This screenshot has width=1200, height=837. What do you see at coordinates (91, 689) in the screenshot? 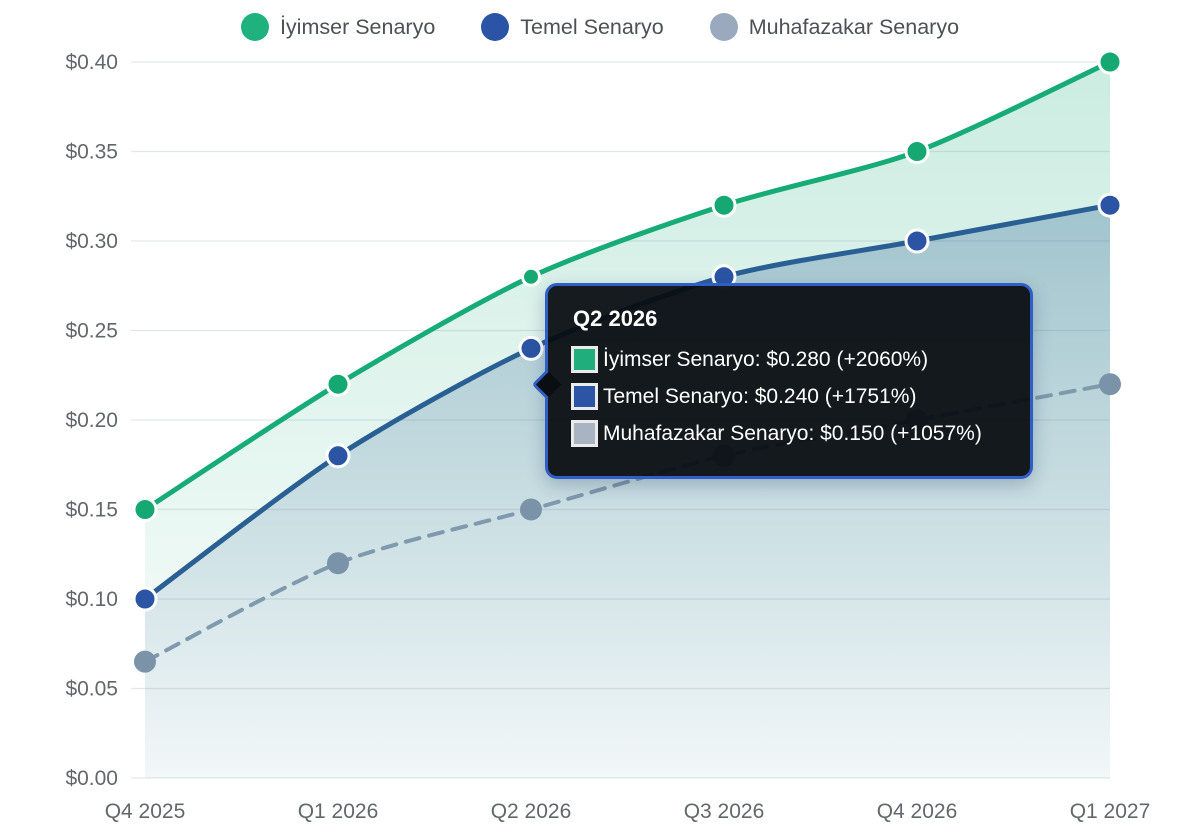
I see `y-axis-label: $0.05` at bounding box center [91, 689].